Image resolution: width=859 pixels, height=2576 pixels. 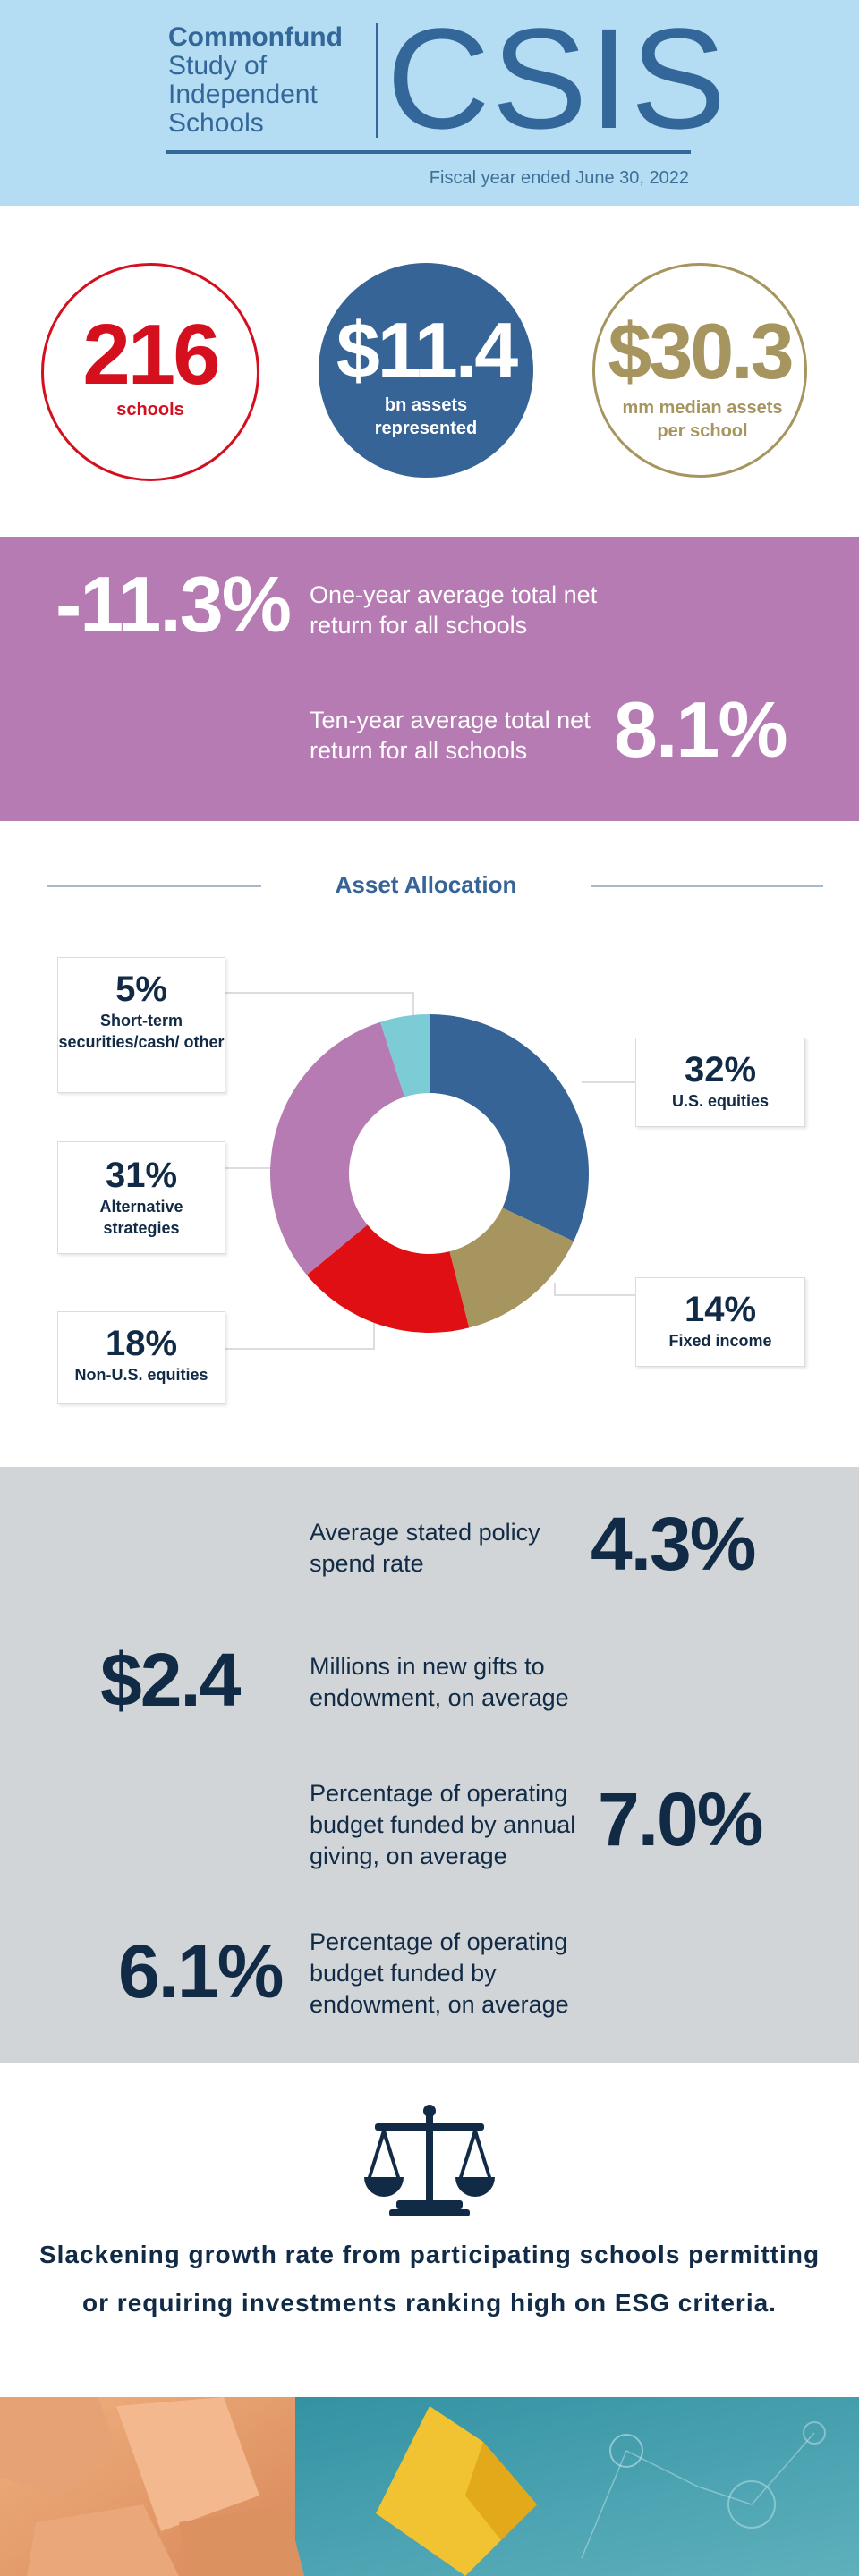 What do you see at coordinates (720, 1309) in the screenshot?
I see `callout-percent: 14%` at bounding box center [720, 1309].